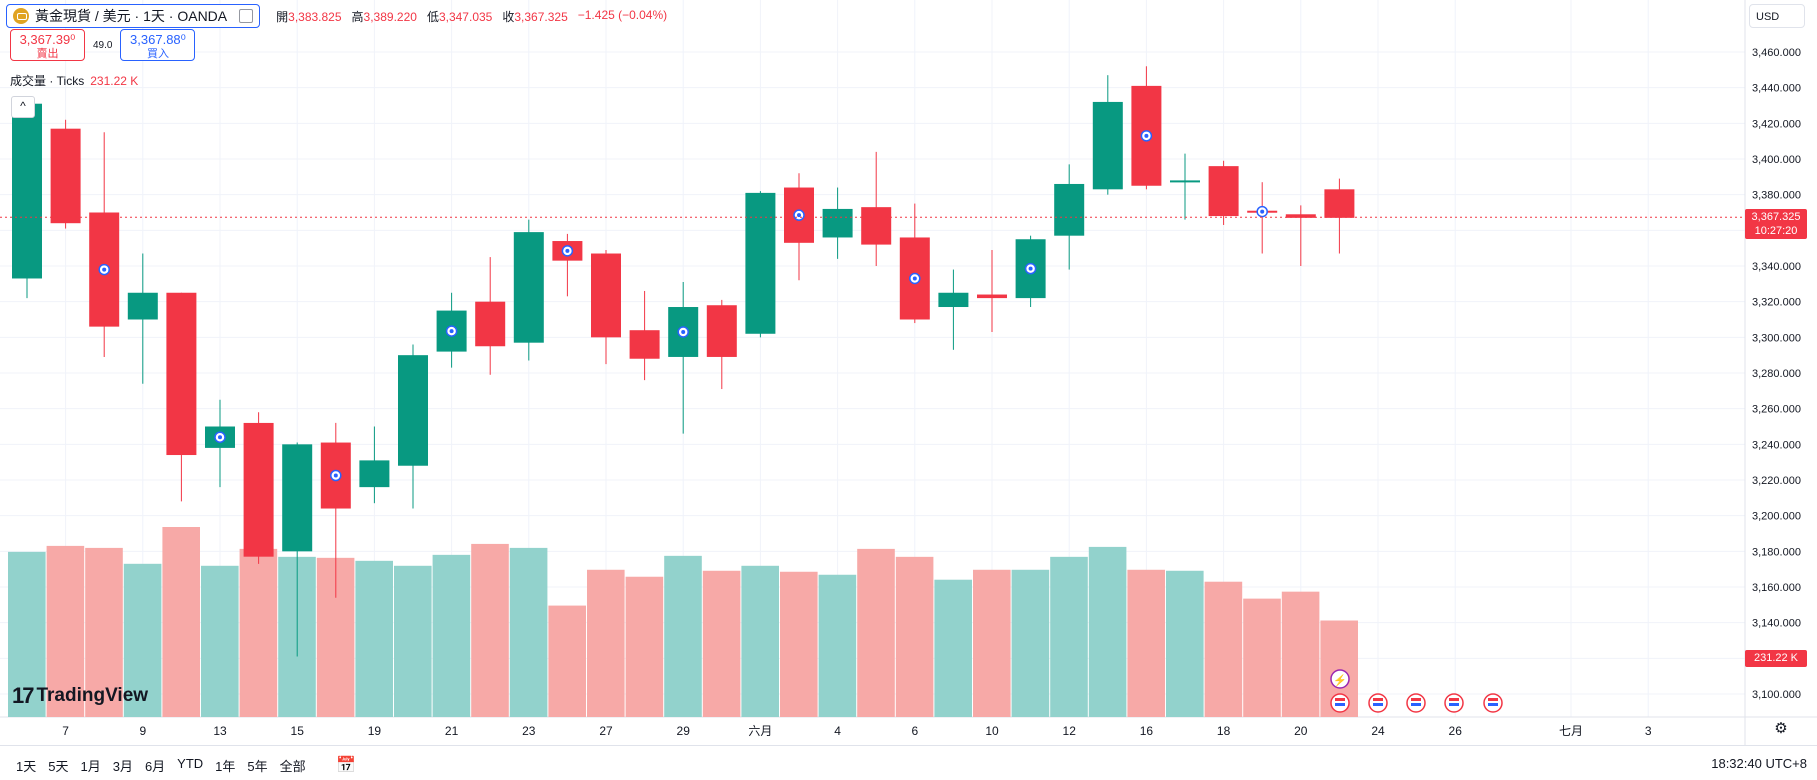  Describe the element at coordinates (257, 766) in the screenshot. I see `range-5y: 5年` at that location.